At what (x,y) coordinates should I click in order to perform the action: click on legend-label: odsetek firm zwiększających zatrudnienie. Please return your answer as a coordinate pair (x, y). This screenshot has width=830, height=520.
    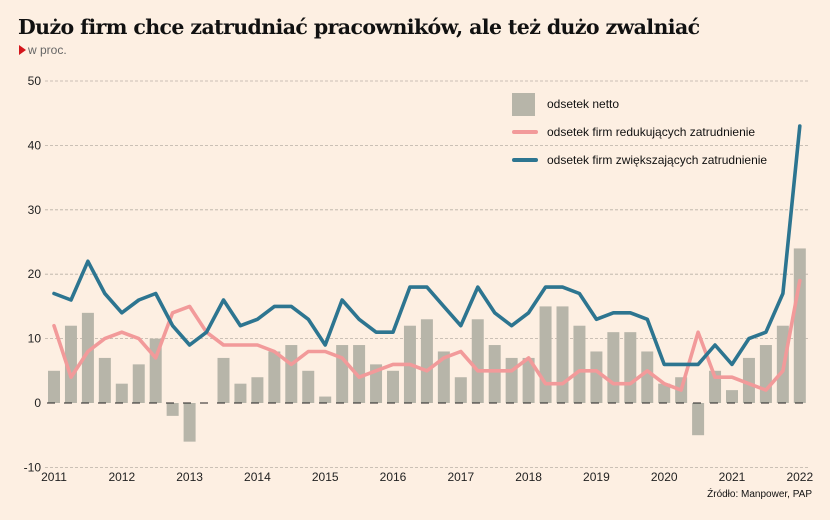
    Looking at the image, I should click on (657, 160).